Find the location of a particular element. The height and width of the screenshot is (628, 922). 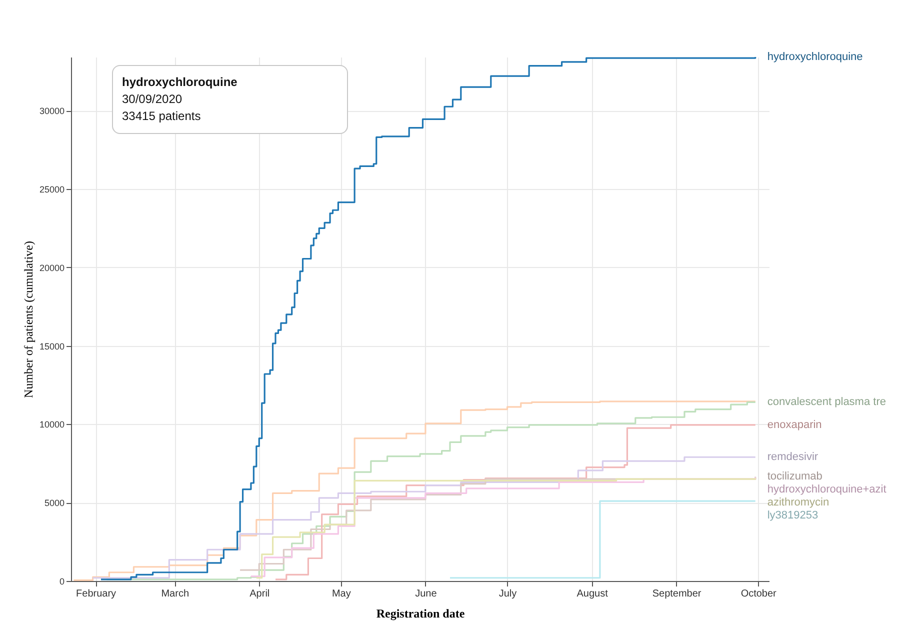

x-tick-label: June is located at coordinates (426, 594).